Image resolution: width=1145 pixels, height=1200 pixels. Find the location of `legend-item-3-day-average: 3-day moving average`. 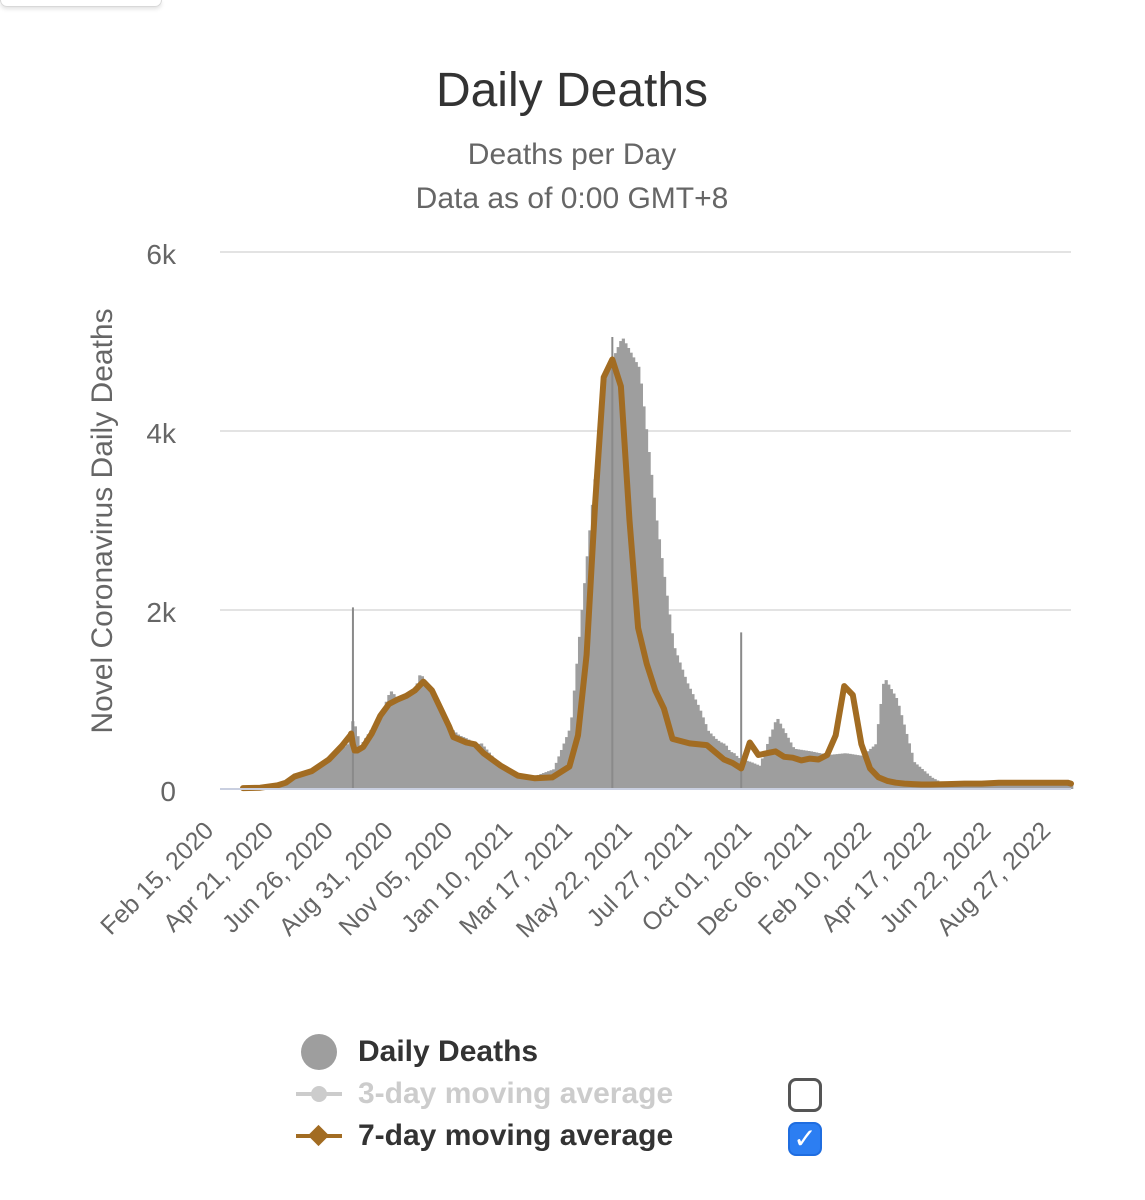

legend-item-3-day-average: 3-day moving average is located at coordinates (576, 1094).